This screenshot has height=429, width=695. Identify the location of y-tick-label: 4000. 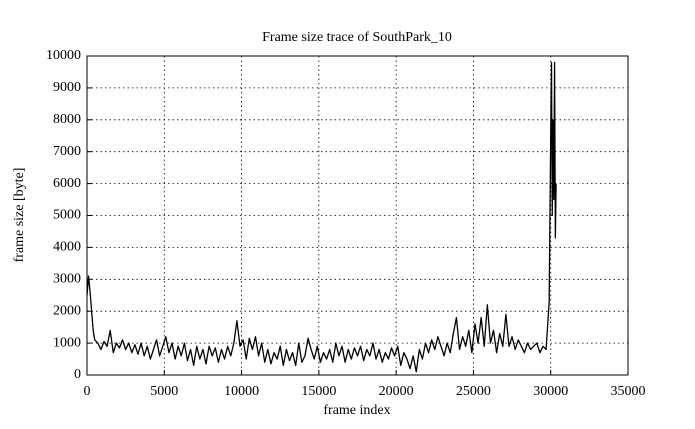
(67, 247).